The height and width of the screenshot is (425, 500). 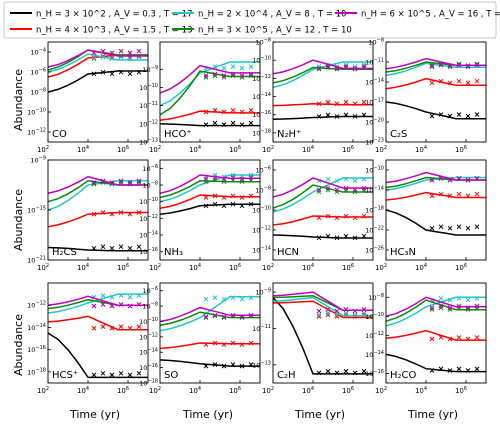 What do you see at coordinates (263, 292) in the screenshot?
I see `y-tick-label: 10⁻⁹` at bounding box center [263, 292].